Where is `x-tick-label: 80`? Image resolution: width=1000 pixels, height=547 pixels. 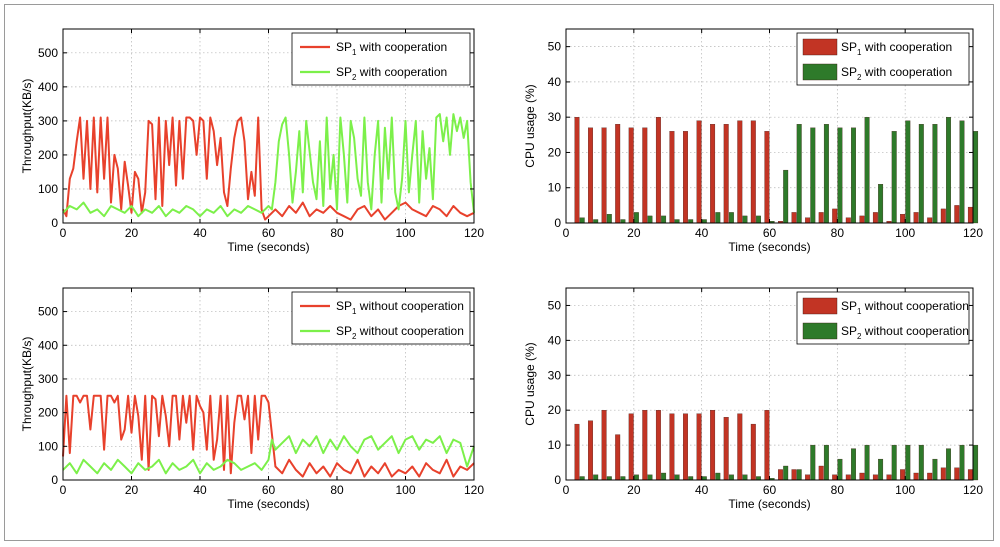 x-tick-label: 80 is located at coordinates (337, 490).